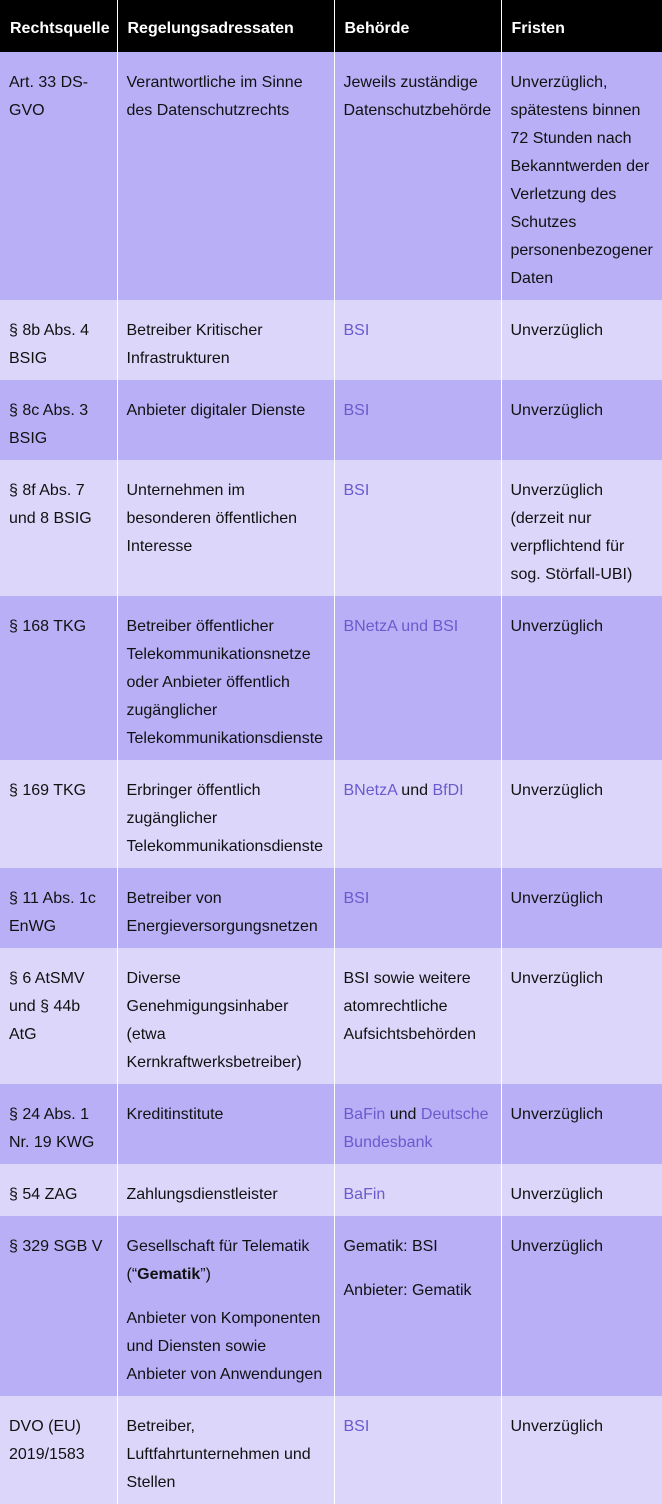  I want to click on cell-regelungsadressaten: Anbieter digitaler Dienste, so click(225, 420).